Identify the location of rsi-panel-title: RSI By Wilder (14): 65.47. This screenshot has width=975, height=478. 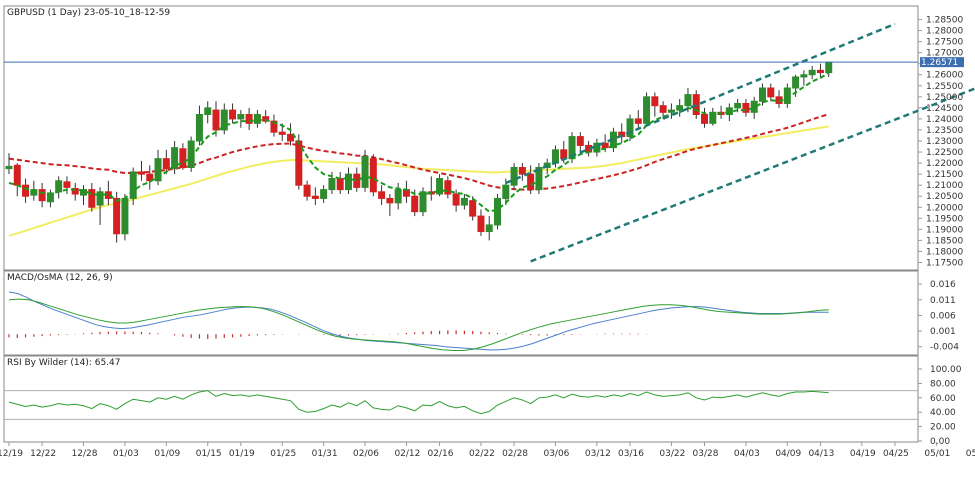
(64, 363).